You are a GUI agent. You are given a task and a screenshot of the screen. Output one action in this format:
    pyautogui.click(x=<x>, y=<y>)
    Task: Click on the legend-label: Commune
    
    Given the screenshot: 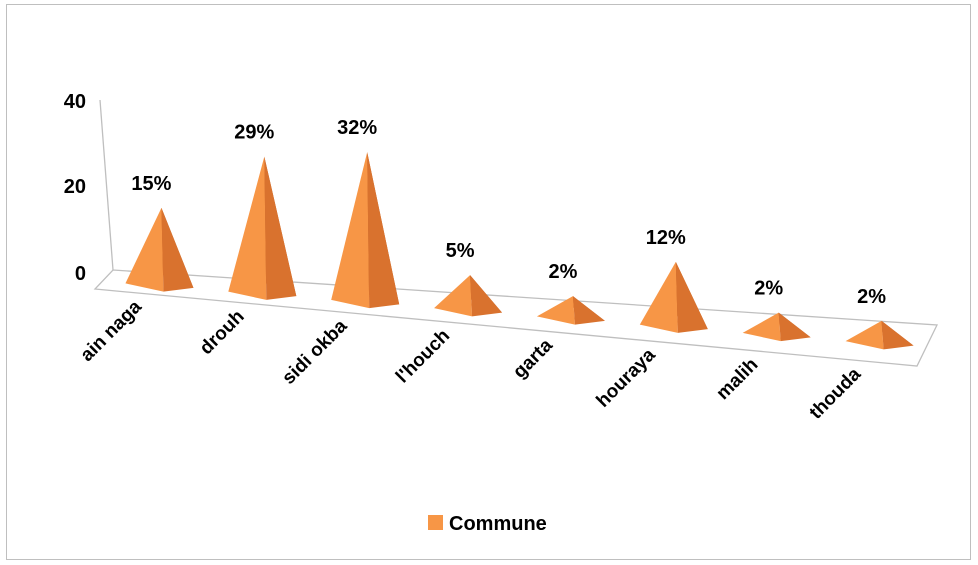 What is the action you would take?
    pyautogui.click(x=498, y=524)
    